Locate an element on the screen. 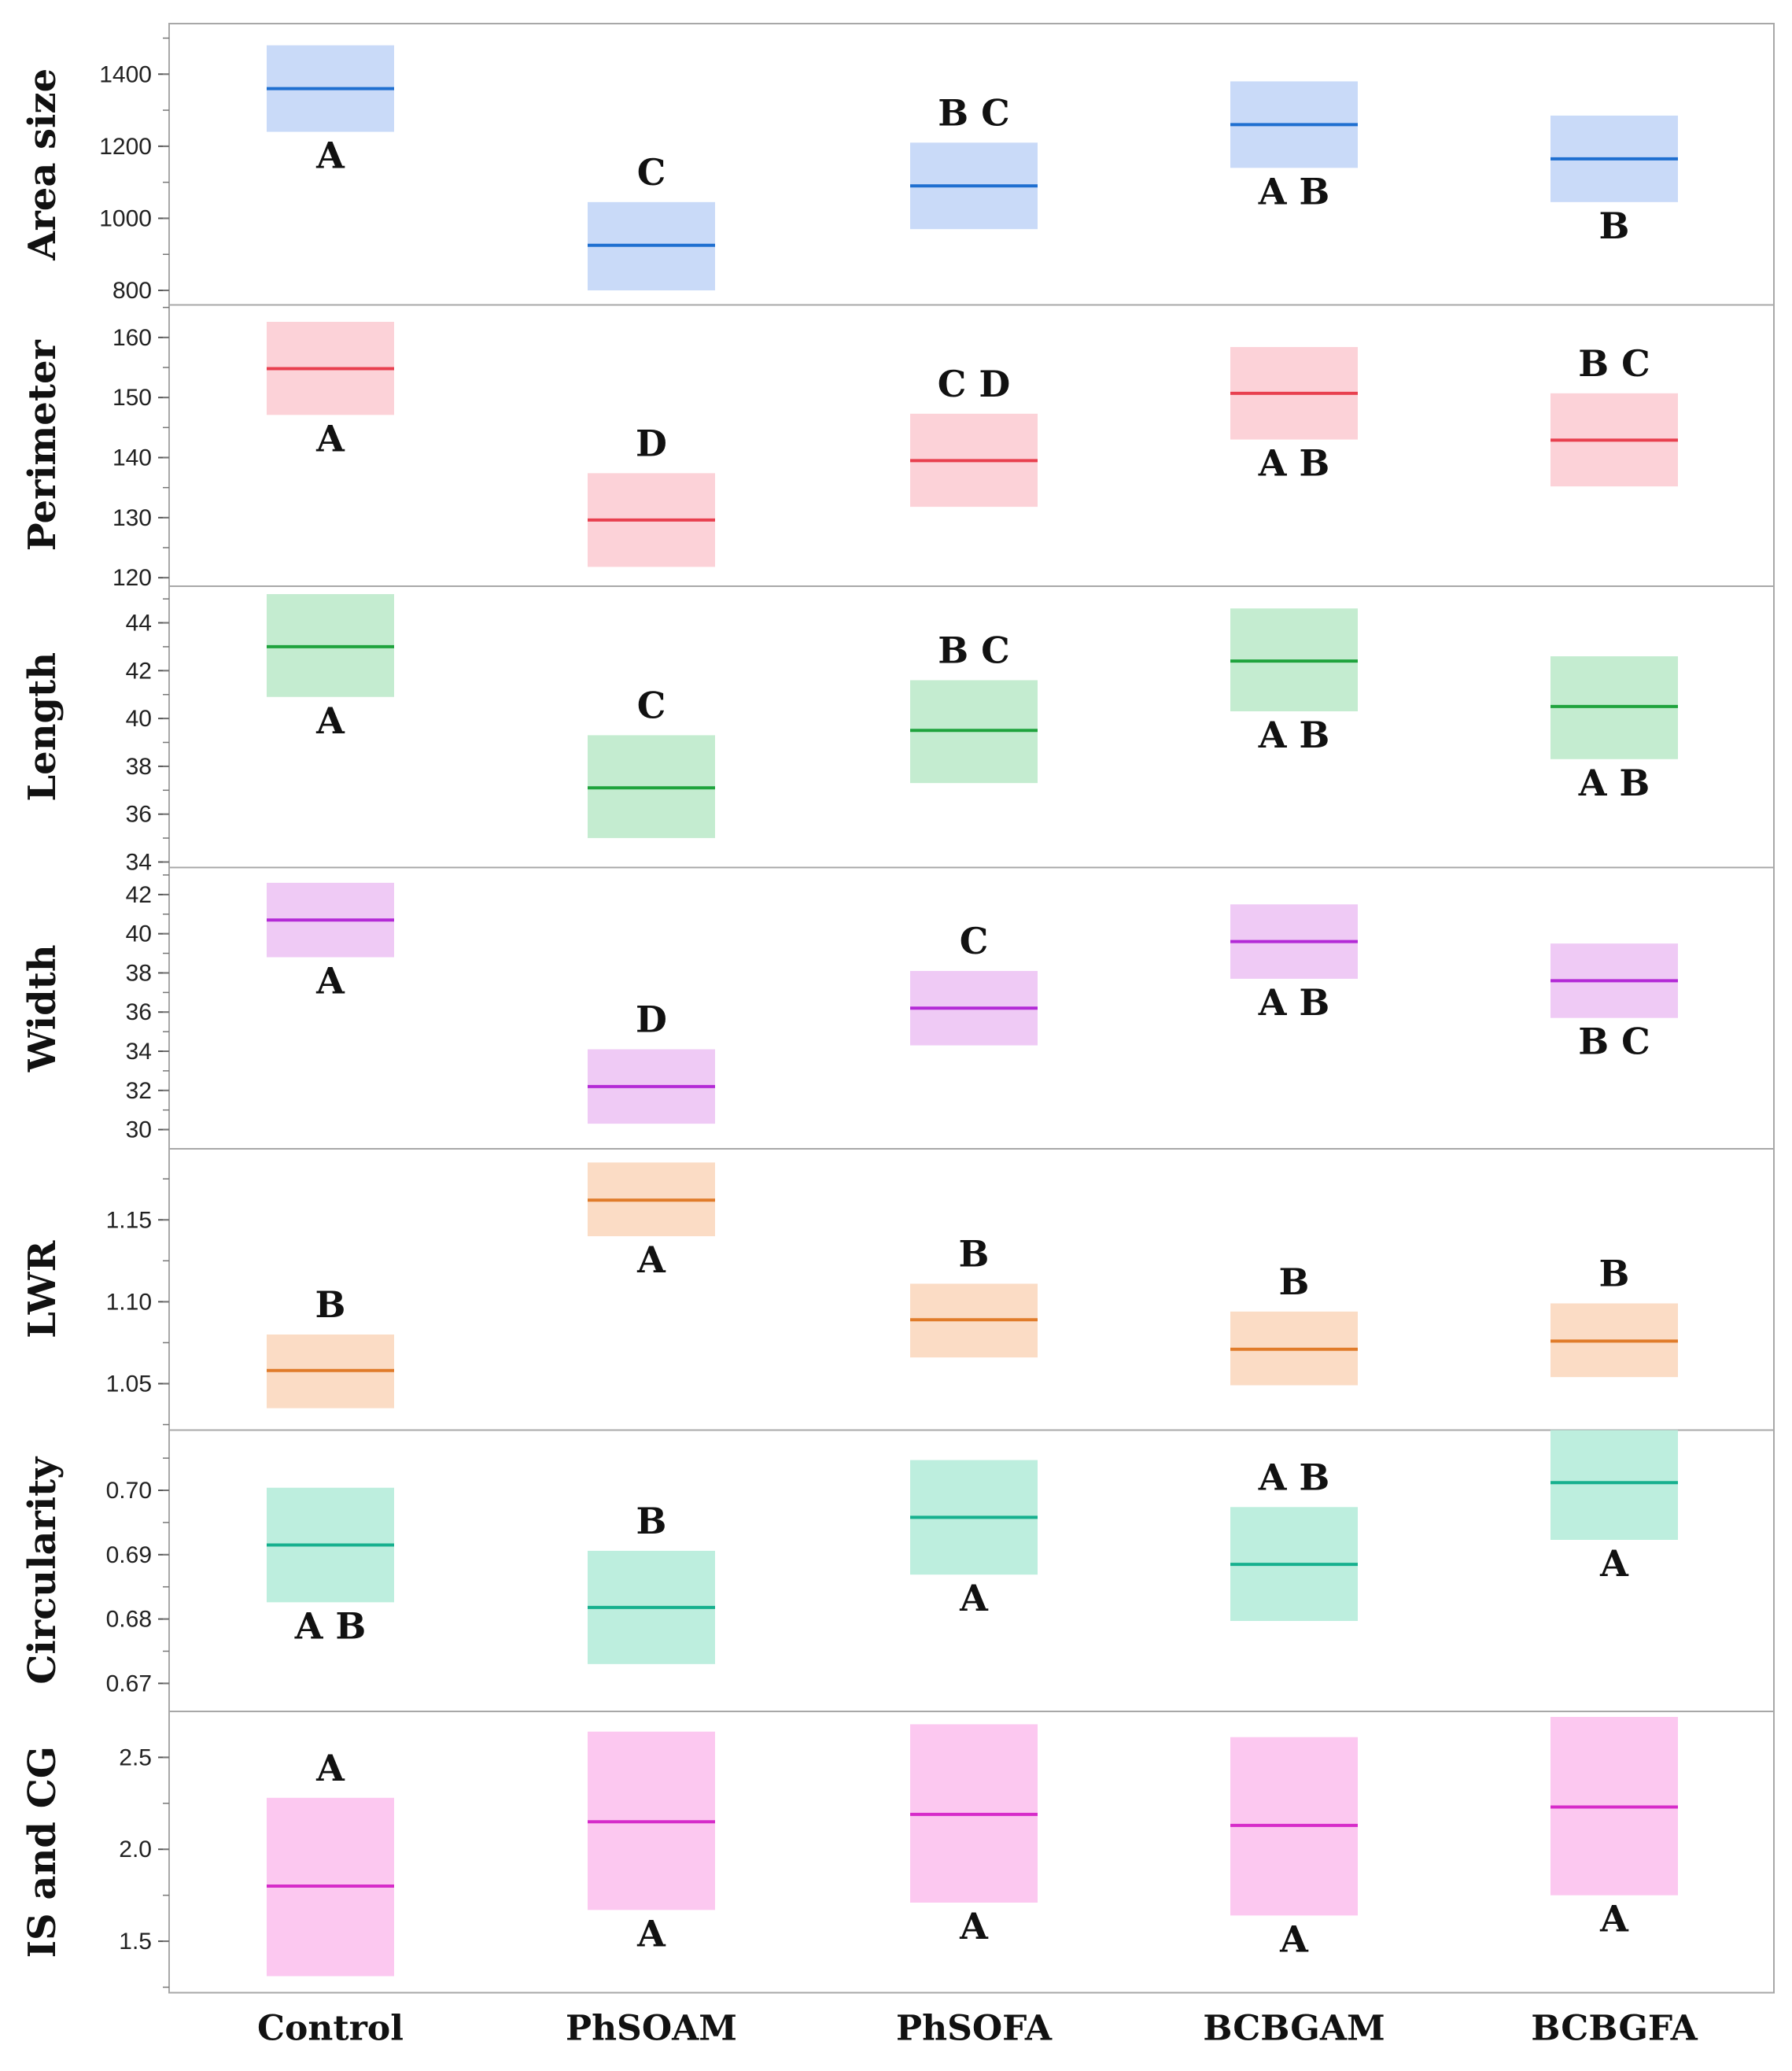 This screenshot has width=1792, height=2071. panel-4: 1.05 1.10 1.15 LWR B A B B B is located at coordinates (898, 1290).